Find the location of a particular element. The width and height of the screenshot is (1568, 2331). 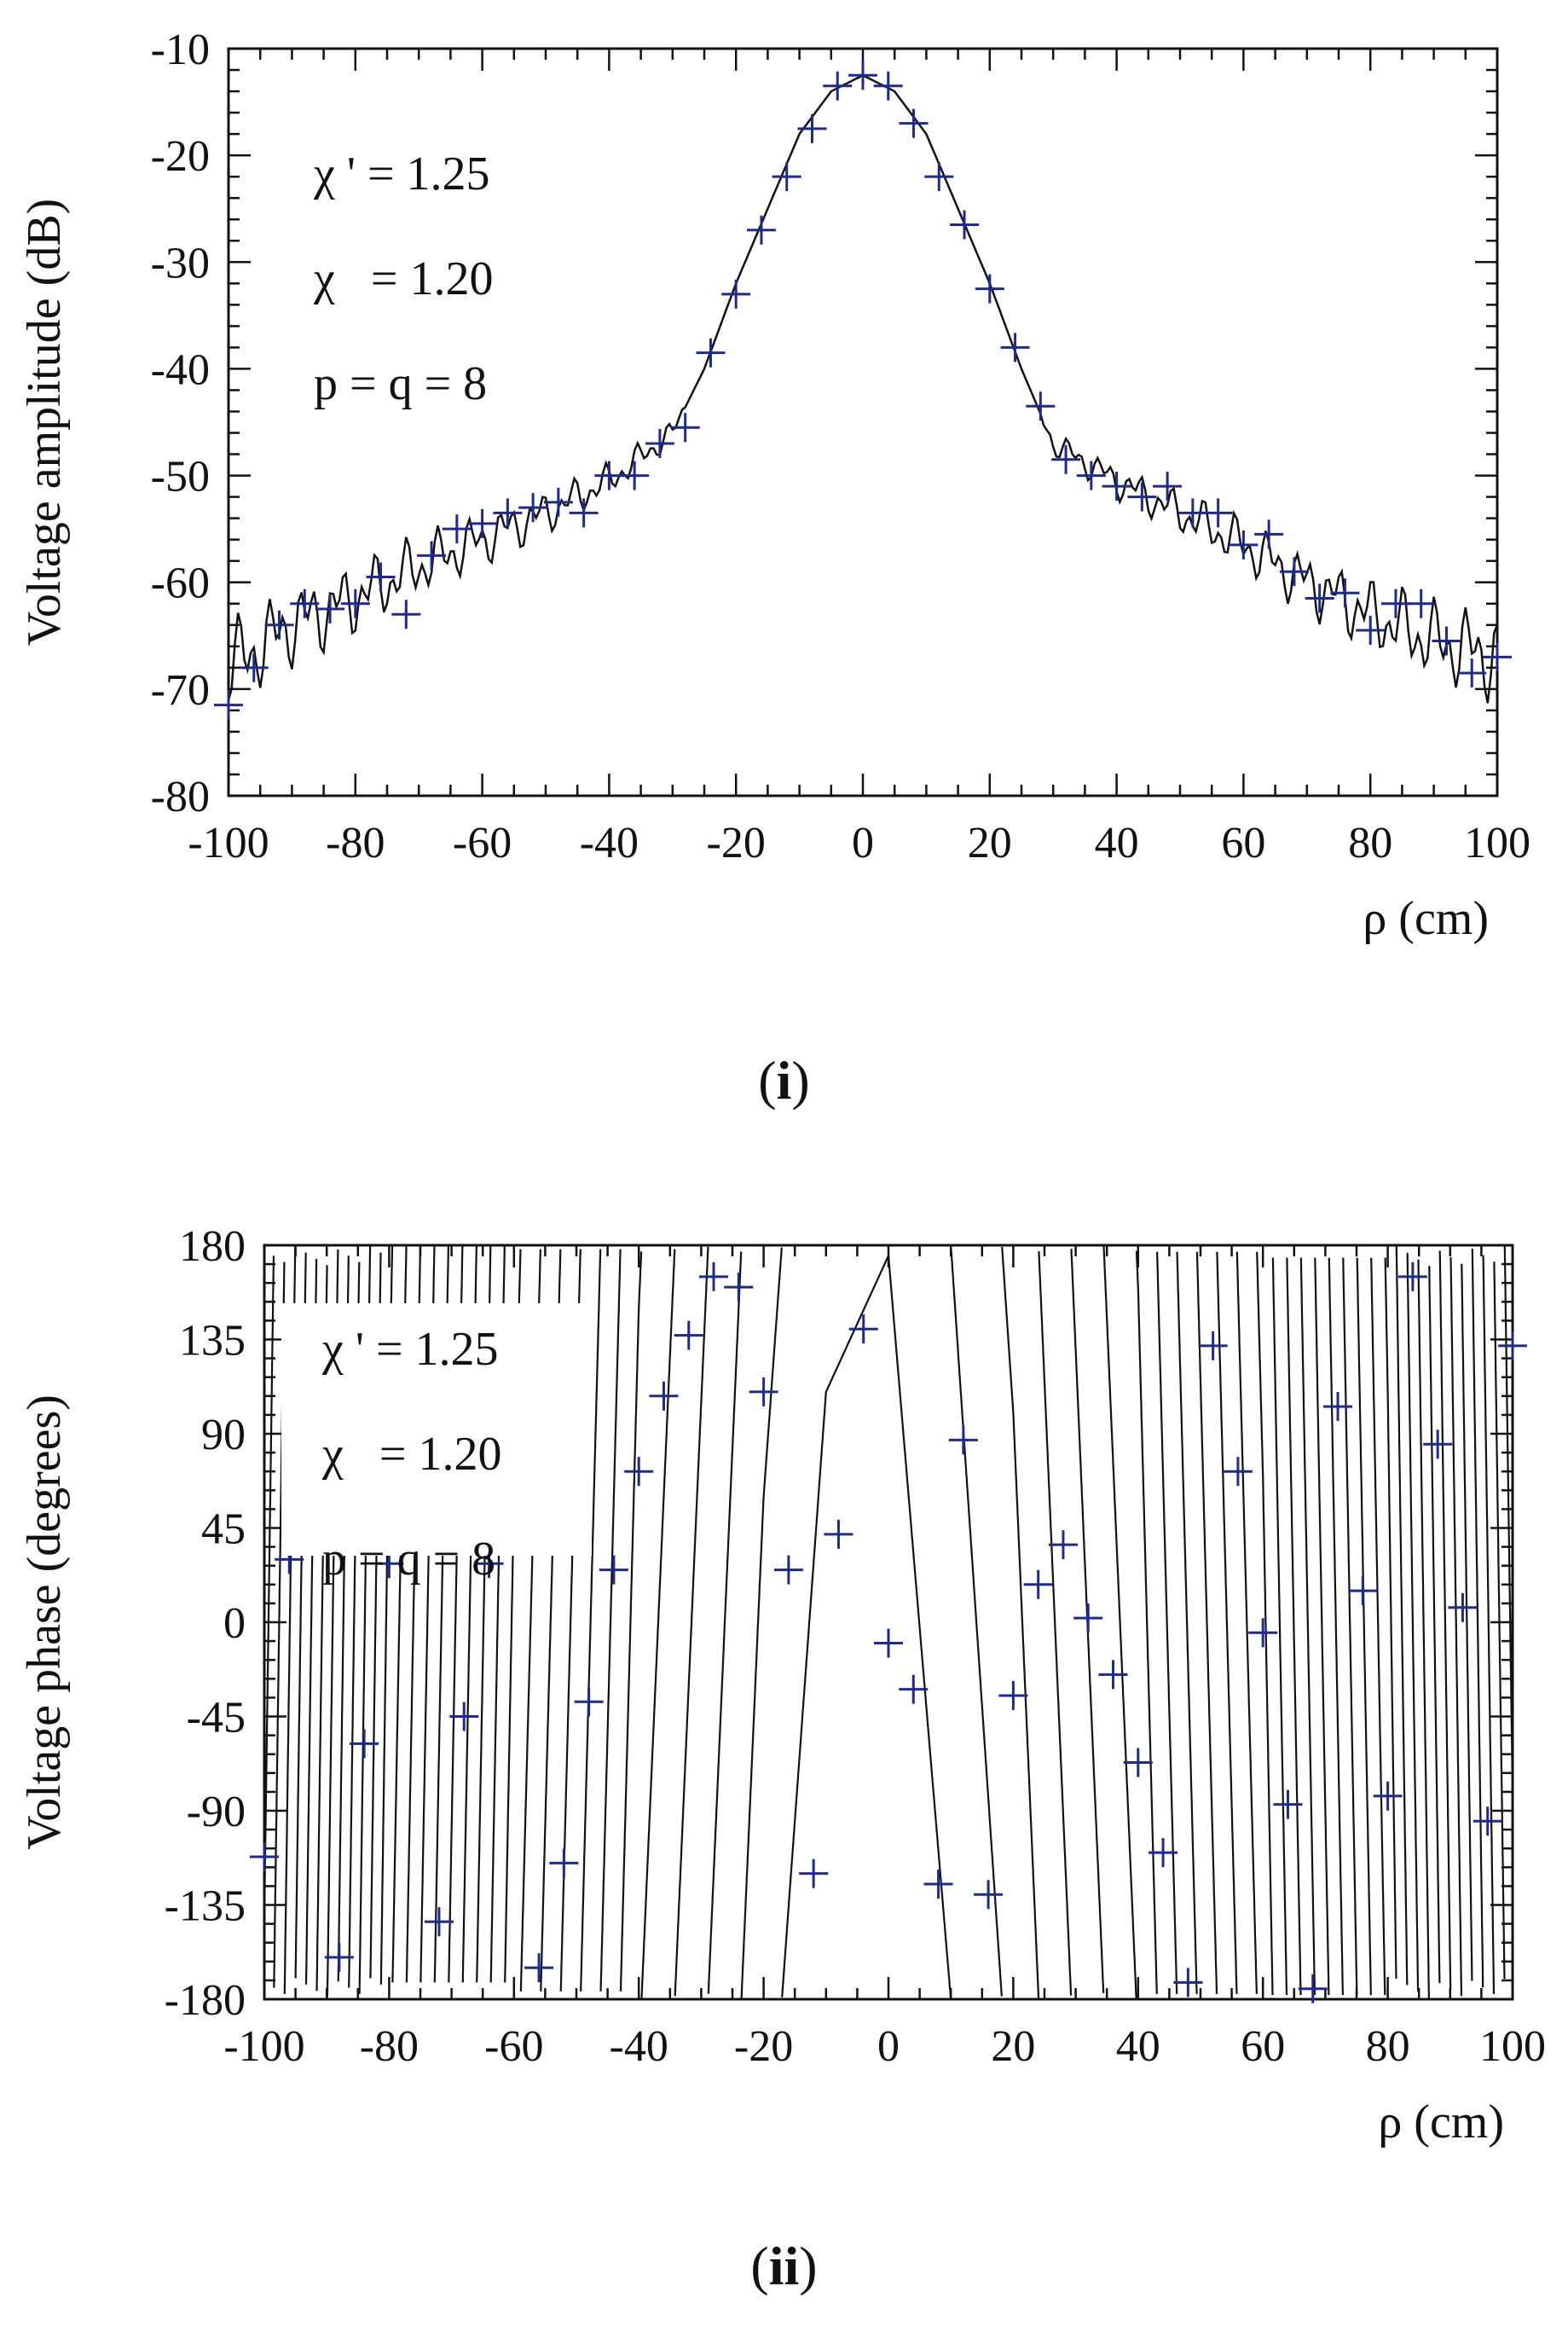

y-tick-label: 45 is located at coordinates (223, 1529).